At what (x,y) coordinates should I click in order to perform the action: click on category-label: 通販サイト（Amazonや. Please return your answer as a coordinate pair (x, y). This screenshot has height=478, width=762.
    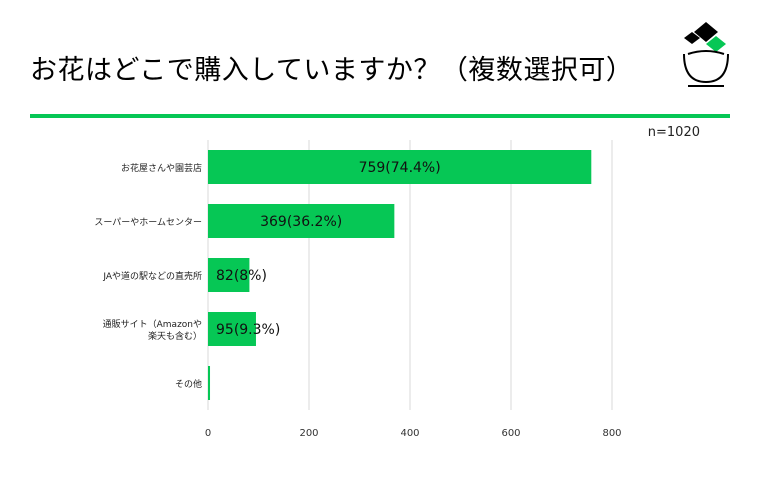
    Looking at the image, I should click on (152, 324).